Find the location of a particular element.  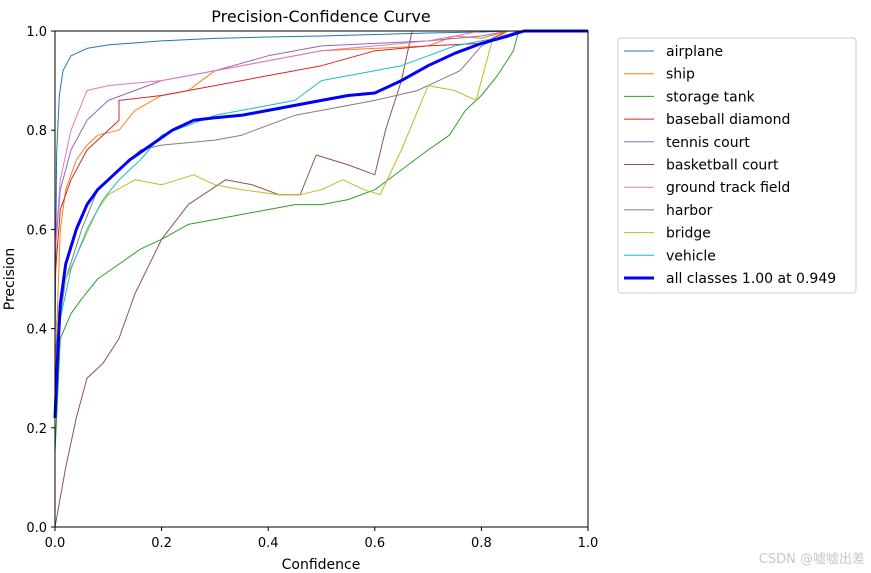

legend-label: harbor is located at coordinates (689, 211).